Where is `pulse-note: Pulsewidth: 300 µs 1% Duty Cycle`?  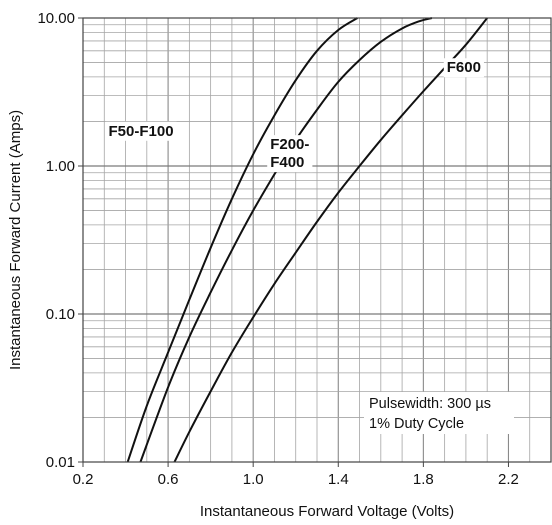
pulse-note: Pulsewidth: 300 µs 1% Duty Cycle is located at coordinates (439, 413).